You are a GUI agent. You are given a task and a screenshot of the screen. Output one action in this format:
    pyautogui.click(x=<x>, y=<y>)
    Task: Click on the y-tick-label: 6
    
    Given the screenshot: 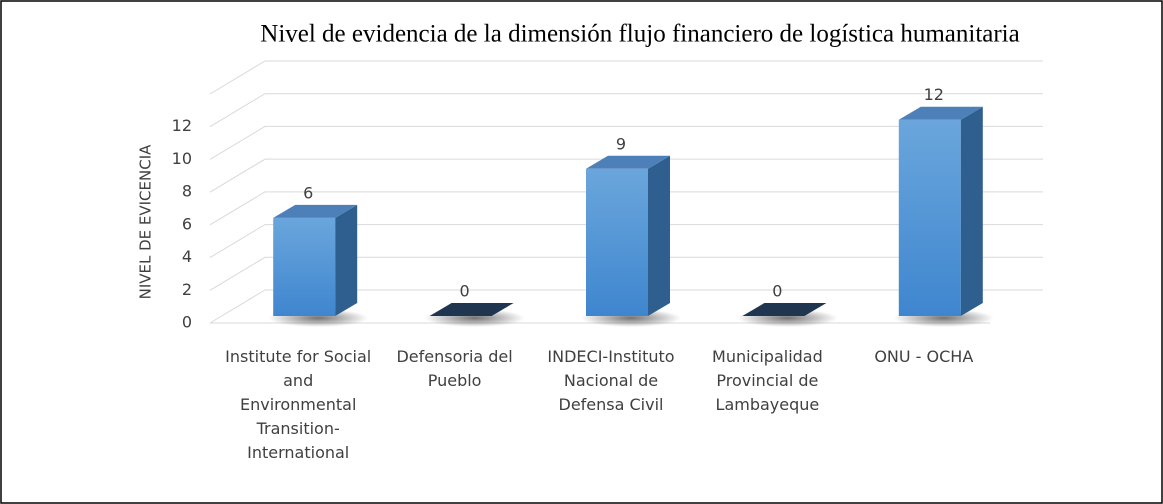 What is the action you would take?
    pyautogui.click(x=187, y=223)
    